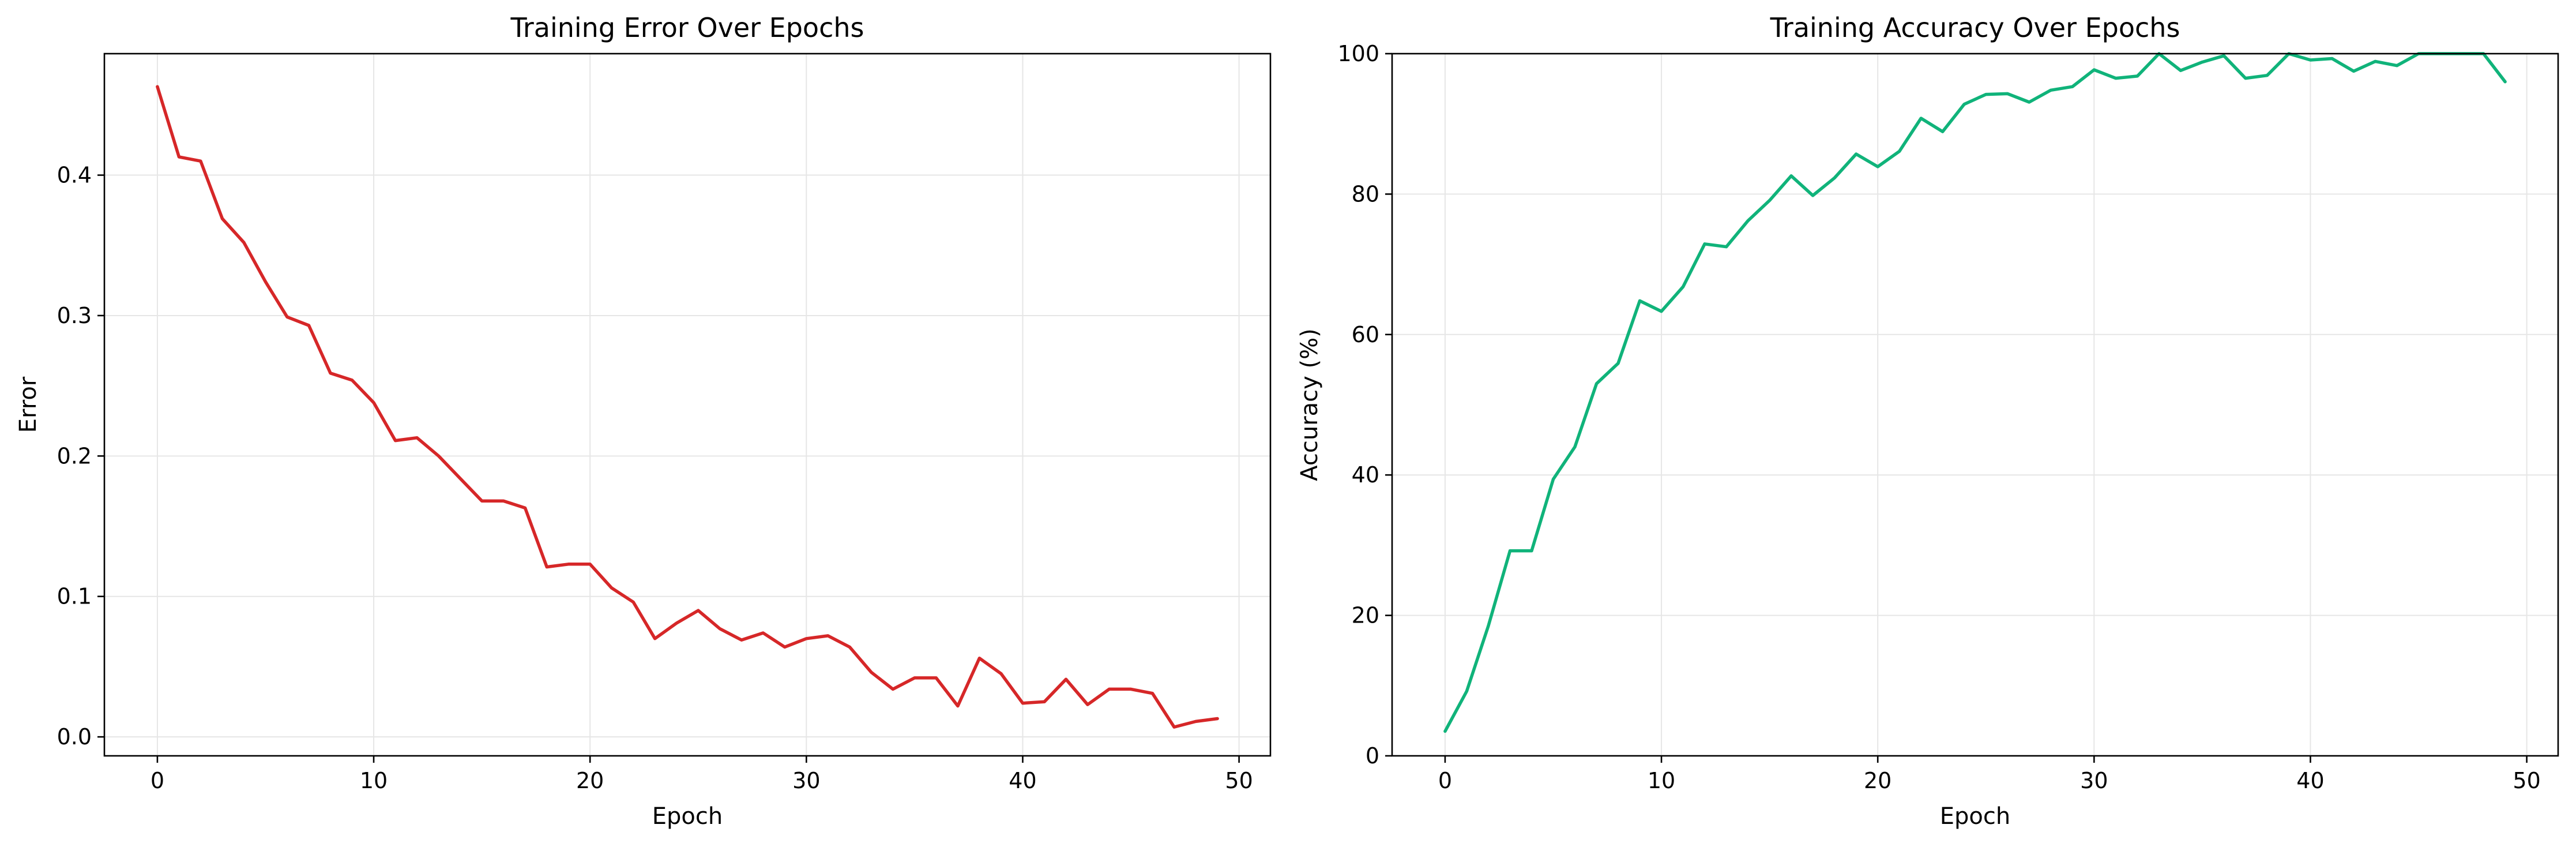  I want to click on accuracy-ytick-label: 60, so click(1365, 335).